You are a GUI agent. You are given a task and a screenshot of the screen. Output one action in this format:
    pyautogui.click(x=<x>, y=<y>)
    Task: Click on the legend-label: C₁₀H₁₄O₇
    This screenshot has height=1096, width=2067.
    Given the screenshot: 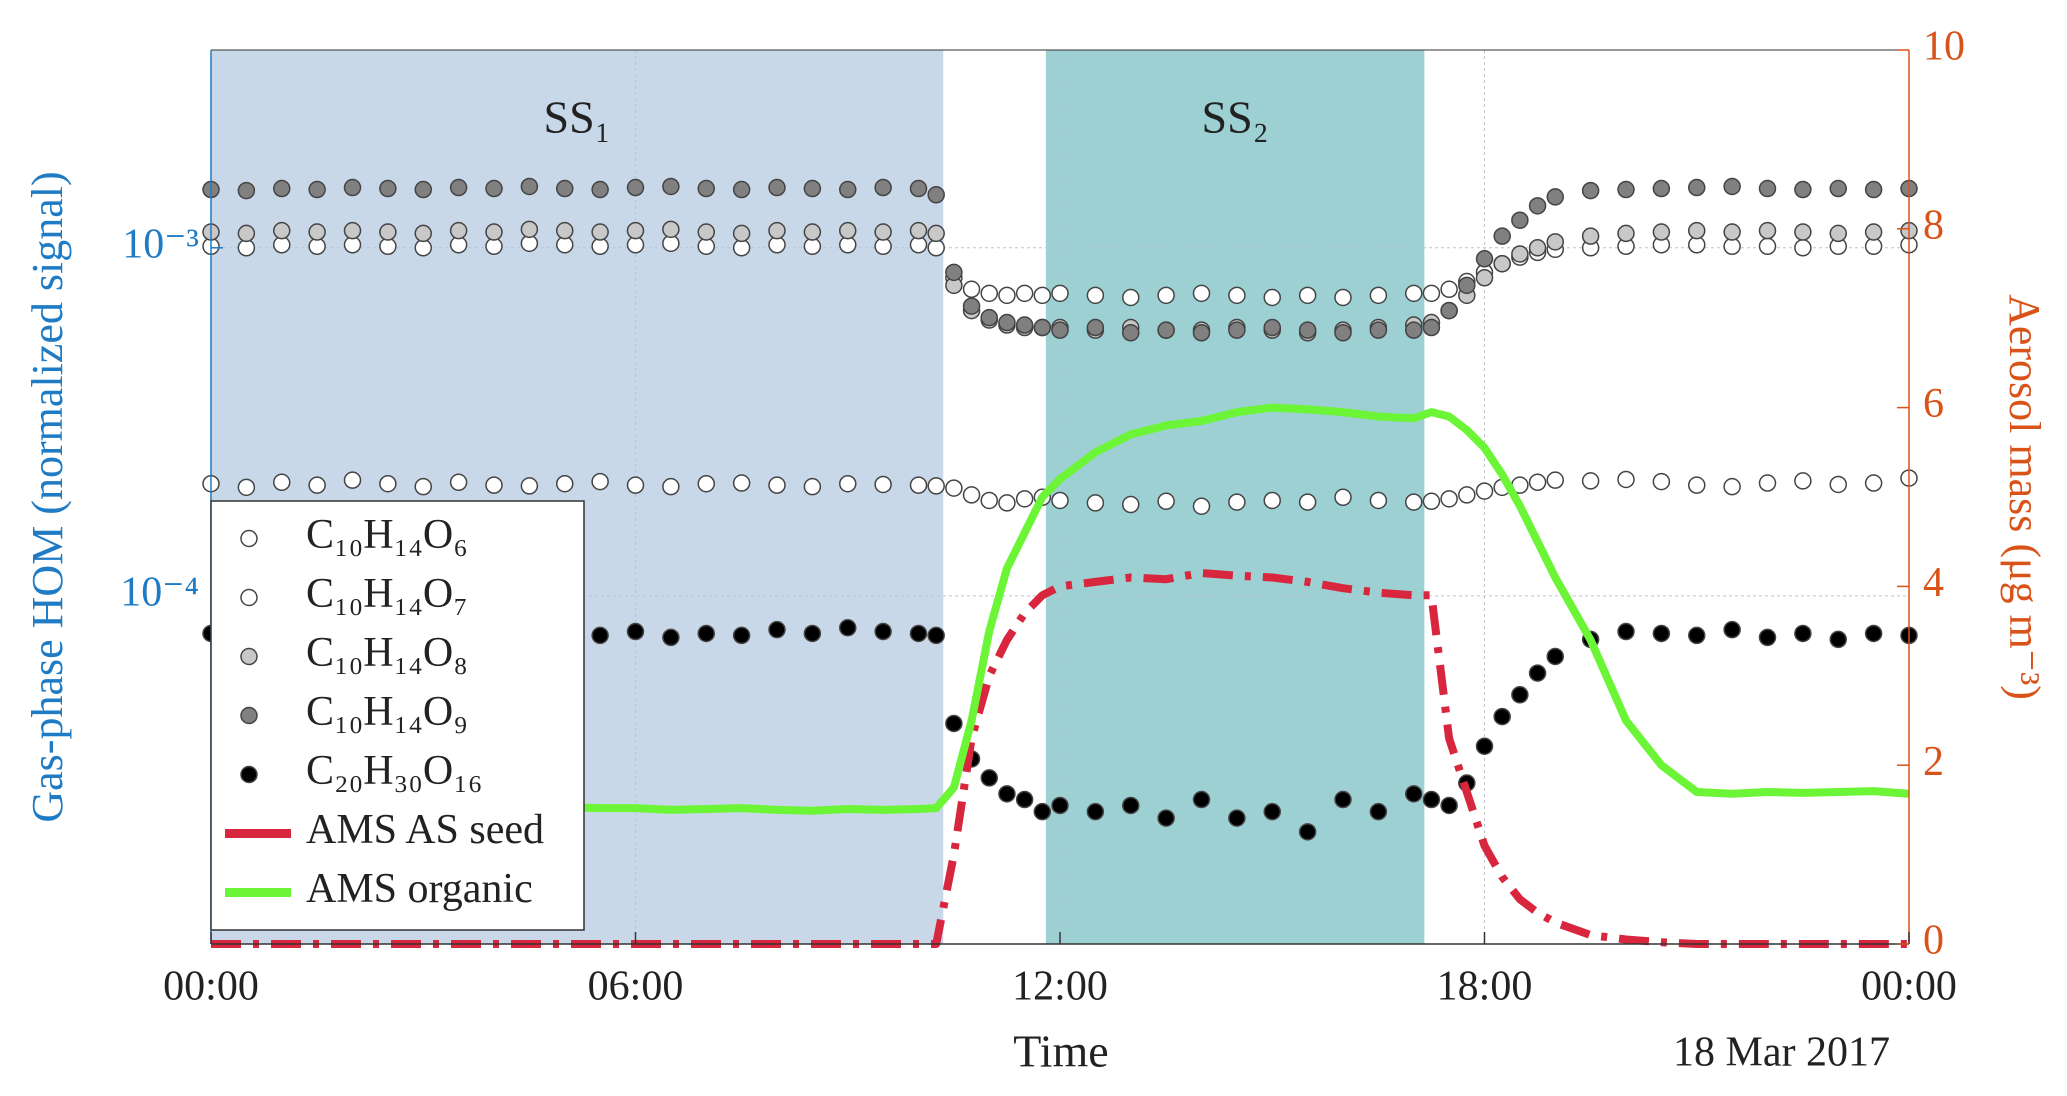 What is the action you would take?
    pyautogui.click(x=387, y=594)
    